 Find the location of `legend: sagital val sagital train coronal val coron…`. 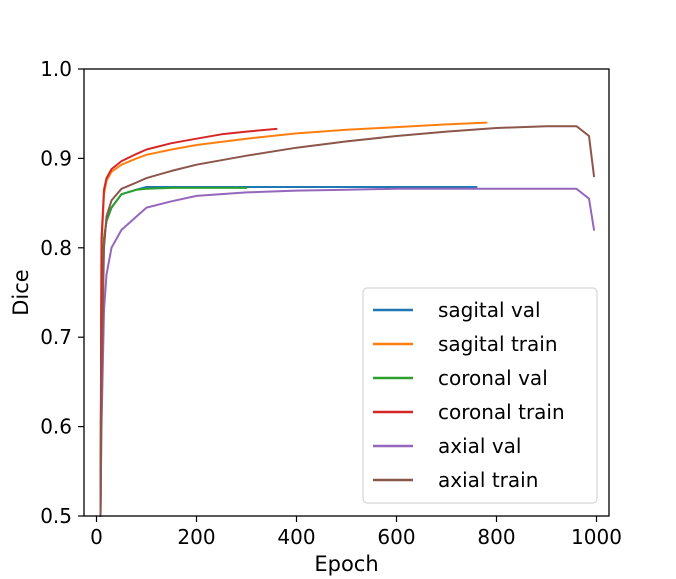

legend: sagital val sagital train coronal val coron… is located at coordinates (480, 395).